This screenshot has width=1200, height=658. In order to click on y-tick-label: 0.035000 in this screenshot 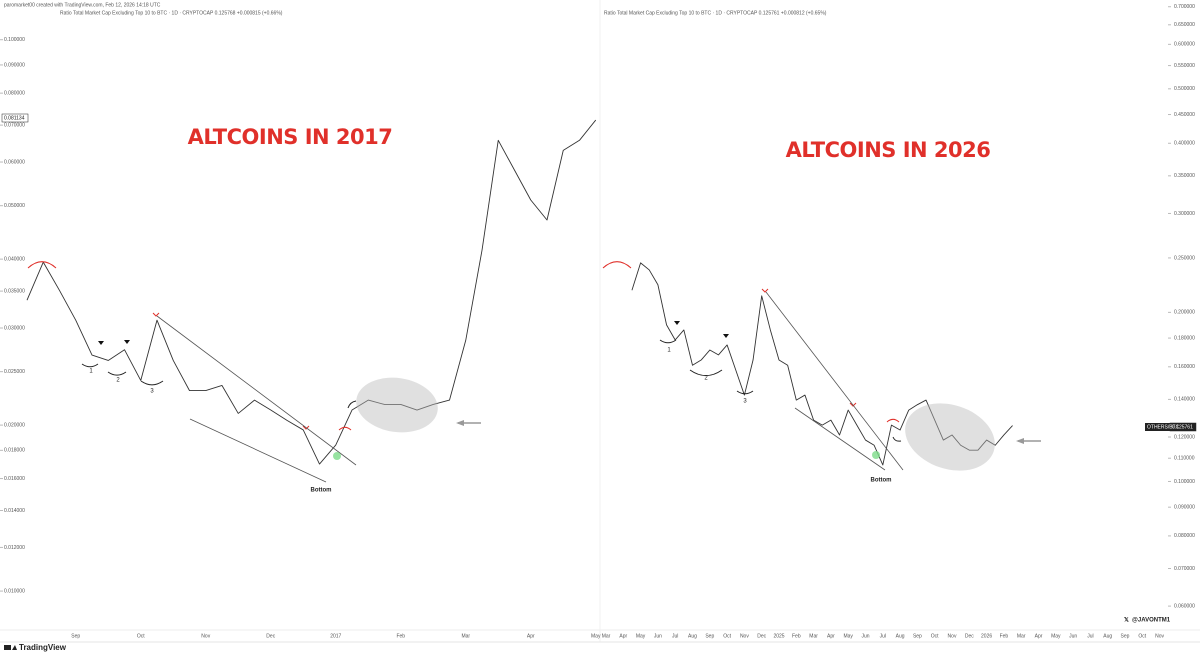, I will do `click(14, 291)`.